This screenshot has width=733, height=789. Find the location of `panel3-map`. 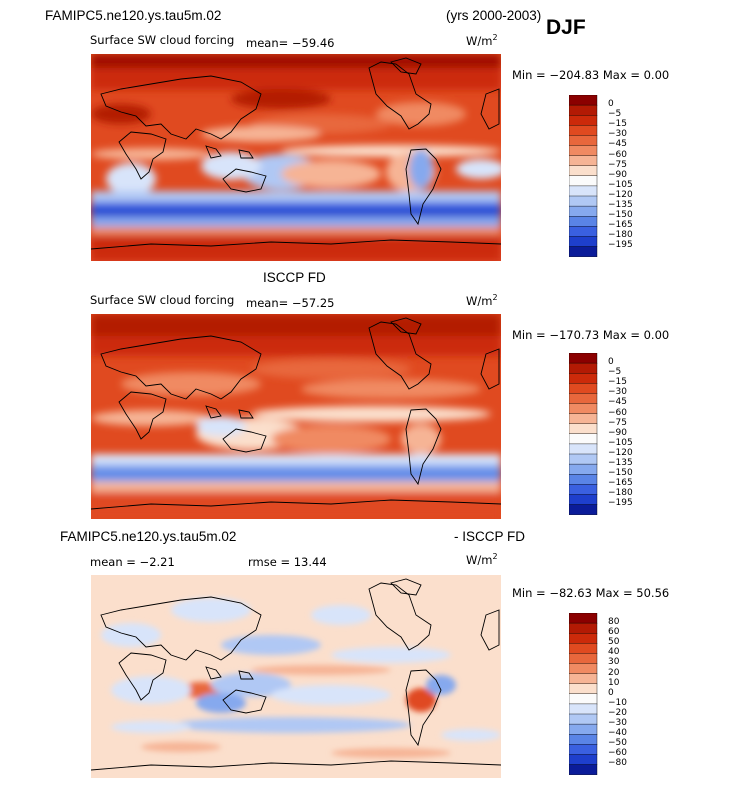

panel3-map is located at coordinates (296, 676).